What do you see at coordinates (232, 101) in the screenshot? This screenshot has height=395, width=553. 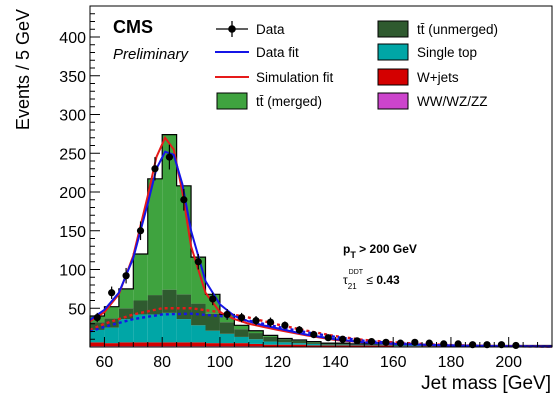 I see `legend-box-tt-merged` at bounding box center [232, 101].